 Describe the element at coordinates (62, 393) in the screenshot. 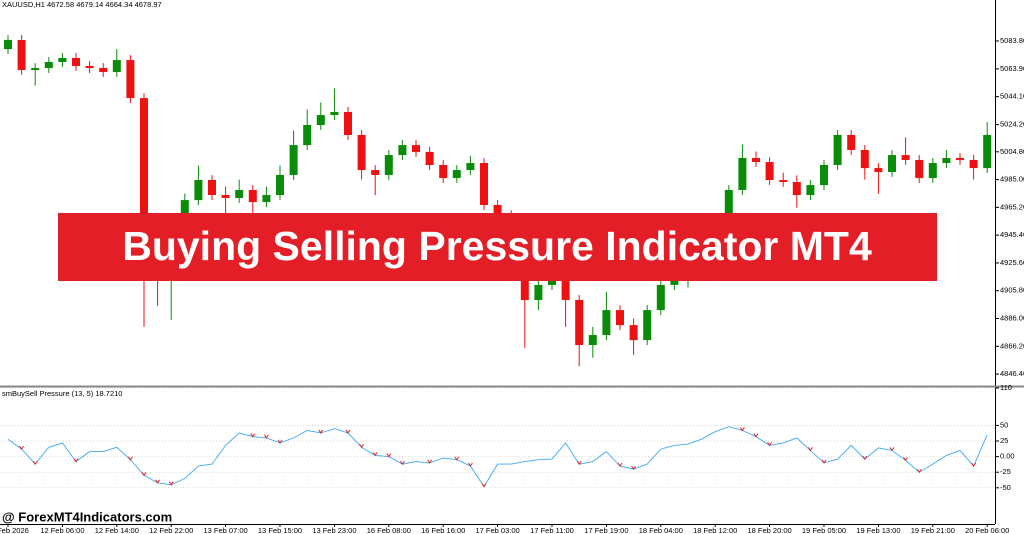

I see `indicator-title: smBuySell Pressure (13, 5) 18.7210` at that location.